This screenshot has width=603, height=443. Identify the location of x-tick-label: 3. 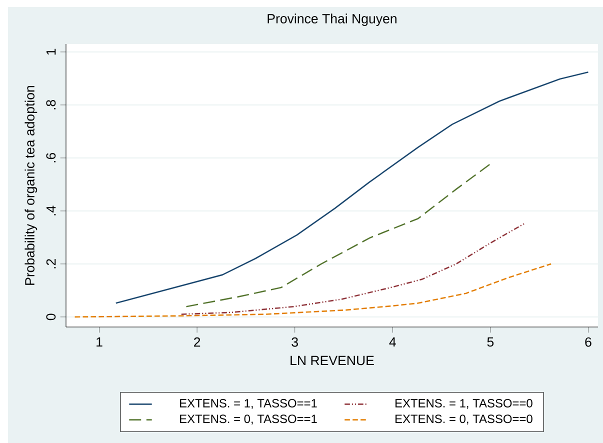
(295, 342).